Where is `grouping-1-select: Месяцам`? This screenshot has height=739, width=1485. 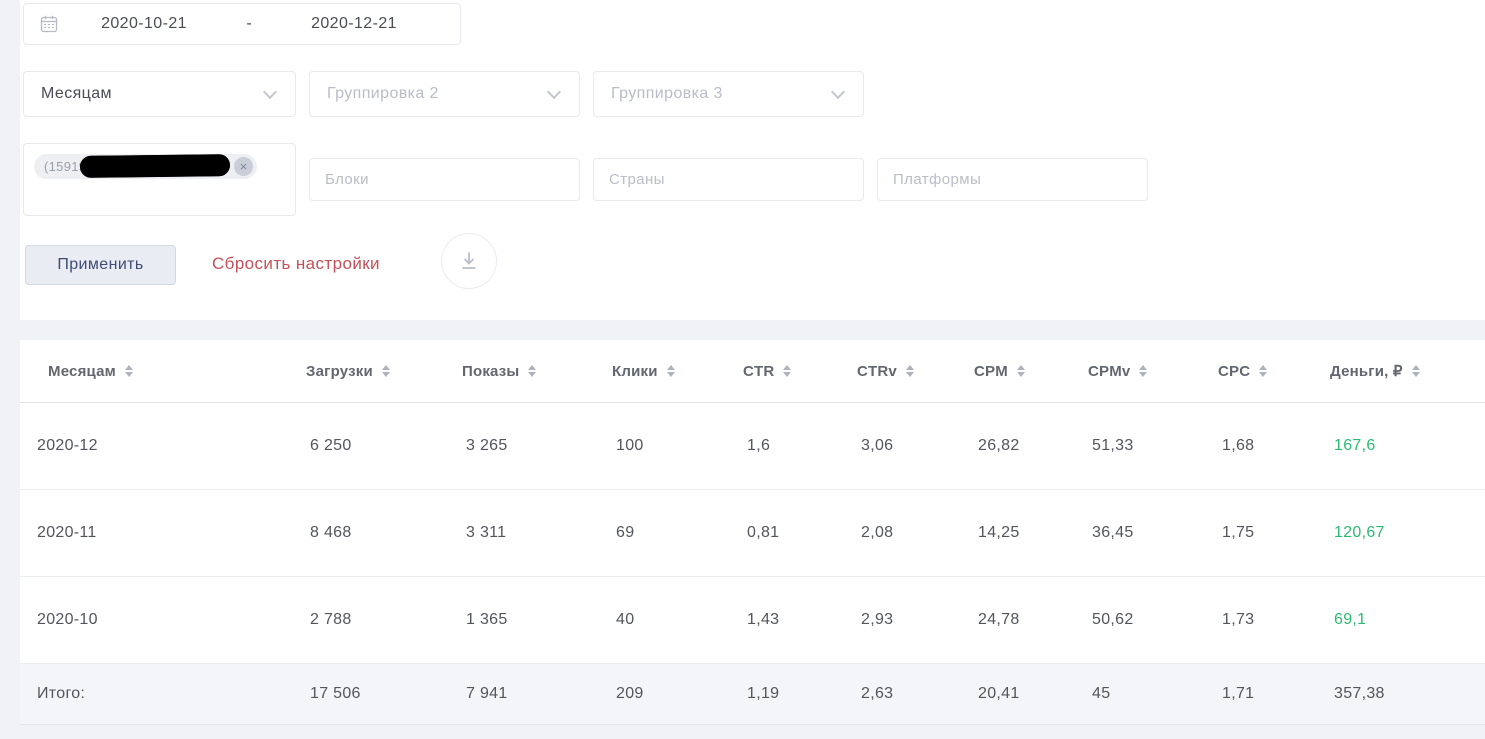
grouping-1-select: Месяцам is located at coordinates (159, 94).